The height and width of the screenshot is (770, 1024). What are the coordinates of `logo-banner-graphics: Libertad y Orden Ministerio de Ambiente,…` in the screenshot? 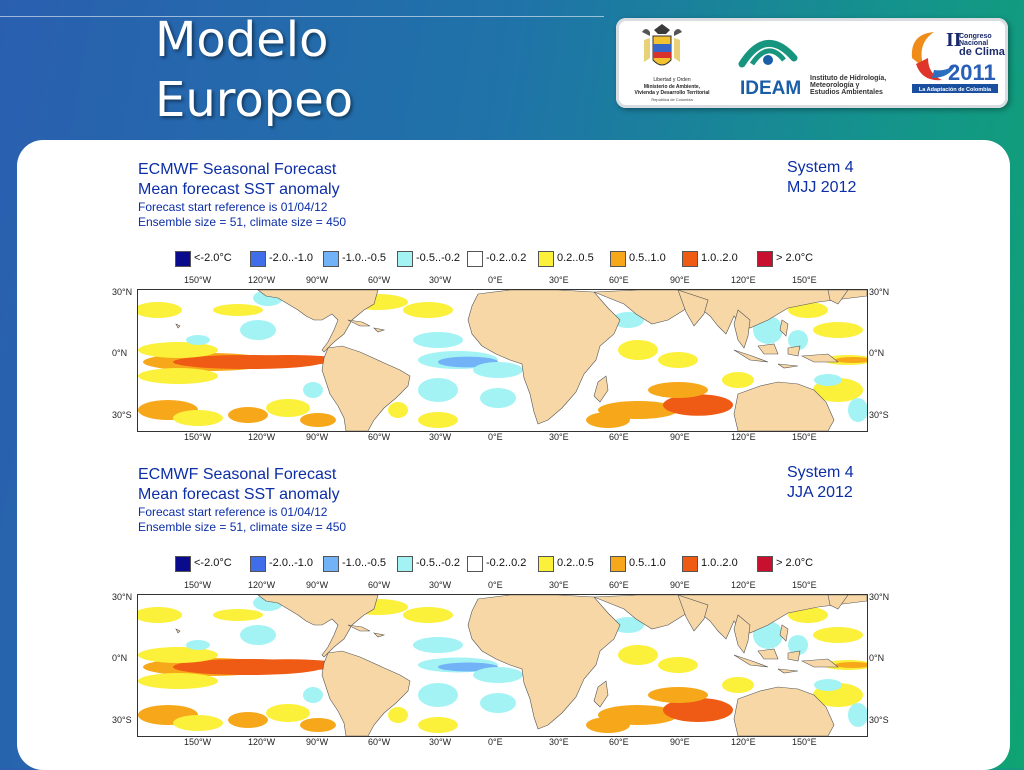 It's located at (820, 63).